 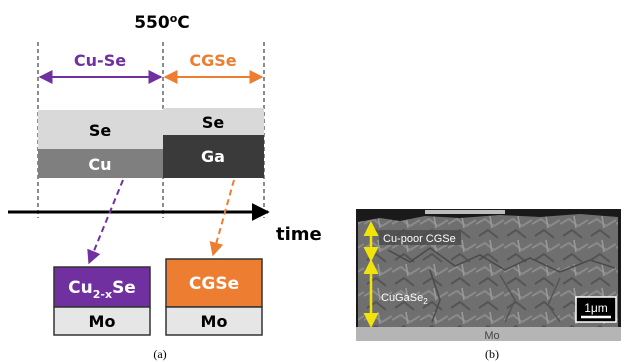 I want to click on cgse-to-result-arrow, so click(x=222, y=218).